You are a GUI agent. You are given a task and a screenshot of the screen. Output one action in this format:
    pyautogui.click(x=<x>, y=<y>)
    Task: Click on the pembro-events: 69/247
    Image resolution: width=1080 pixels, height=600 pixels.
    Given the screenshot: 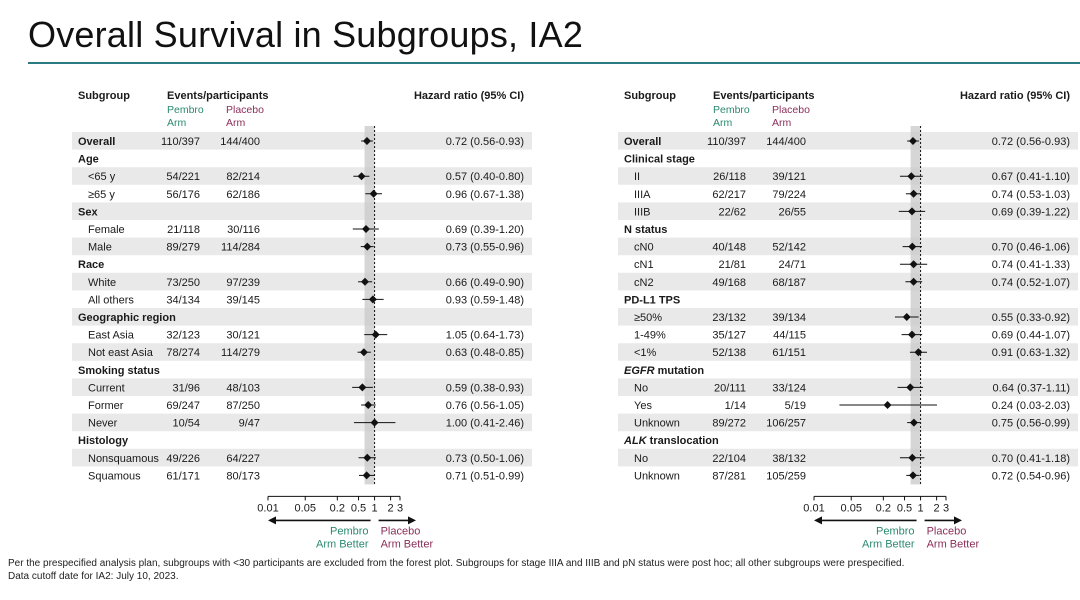 What is the action you would take?
    pyautogui.click(x=183, y=406)
    